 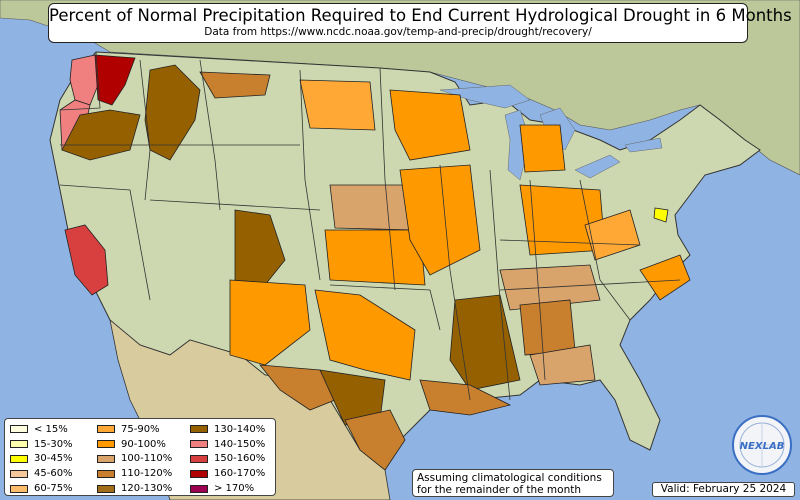 What do you see at coordinates (53, 444) in the screenshot?
I see `legend-label: 15-30%` at bounding box center [53, 444].